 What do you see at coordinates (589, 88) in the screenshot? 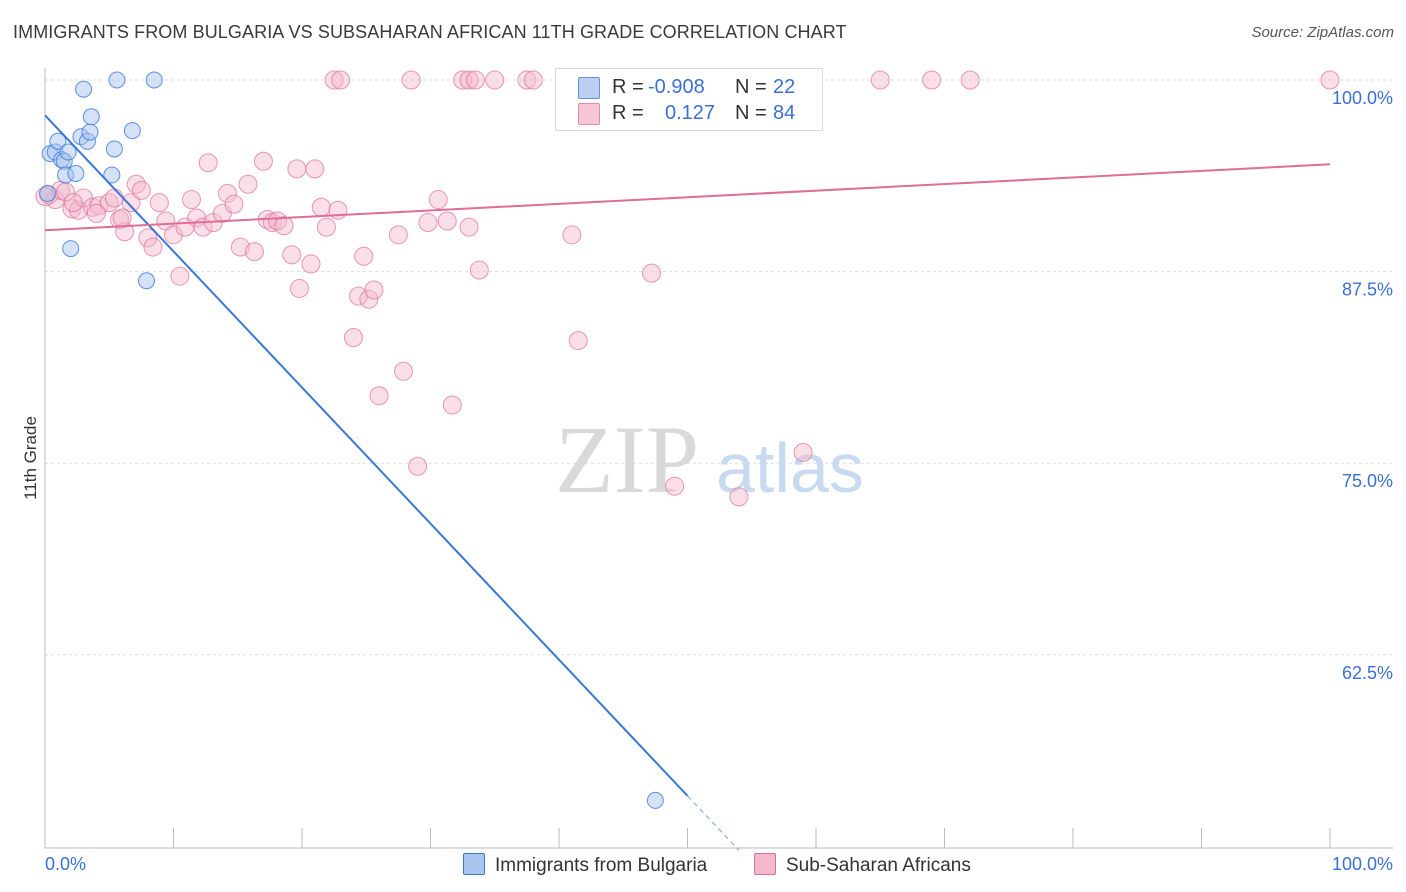
I see `blue-swatch` at bounding box center [589, 88].